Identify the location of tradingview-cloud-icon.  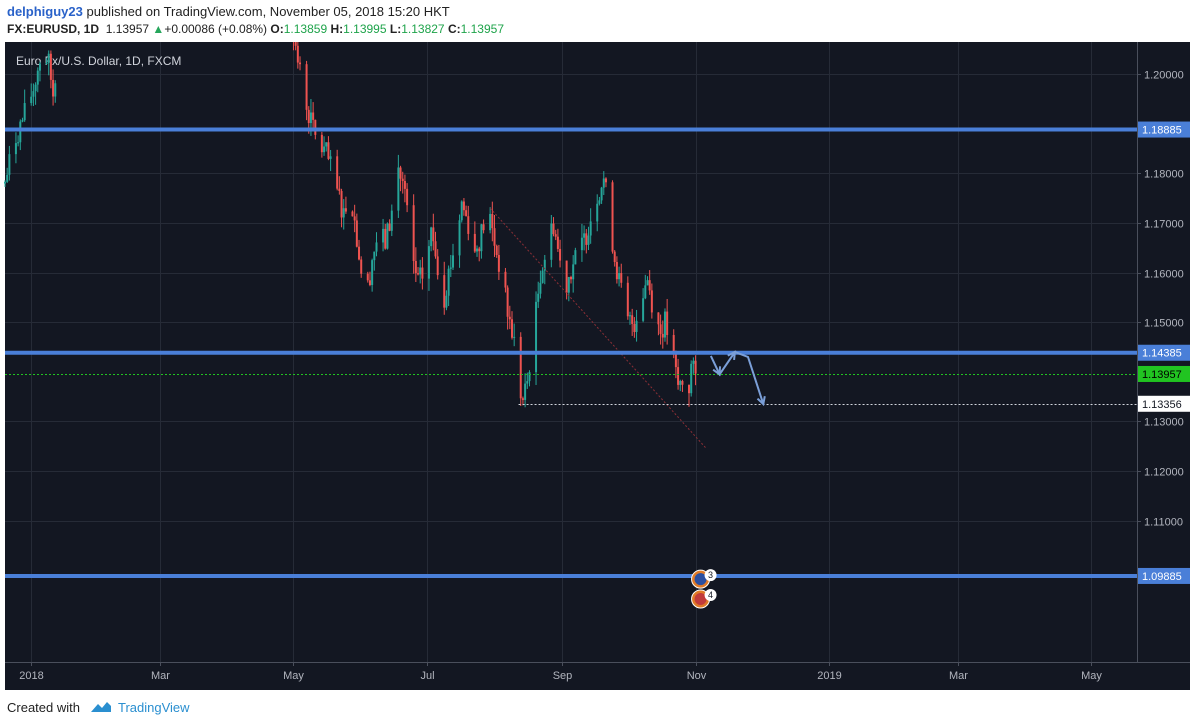
(101, 707).